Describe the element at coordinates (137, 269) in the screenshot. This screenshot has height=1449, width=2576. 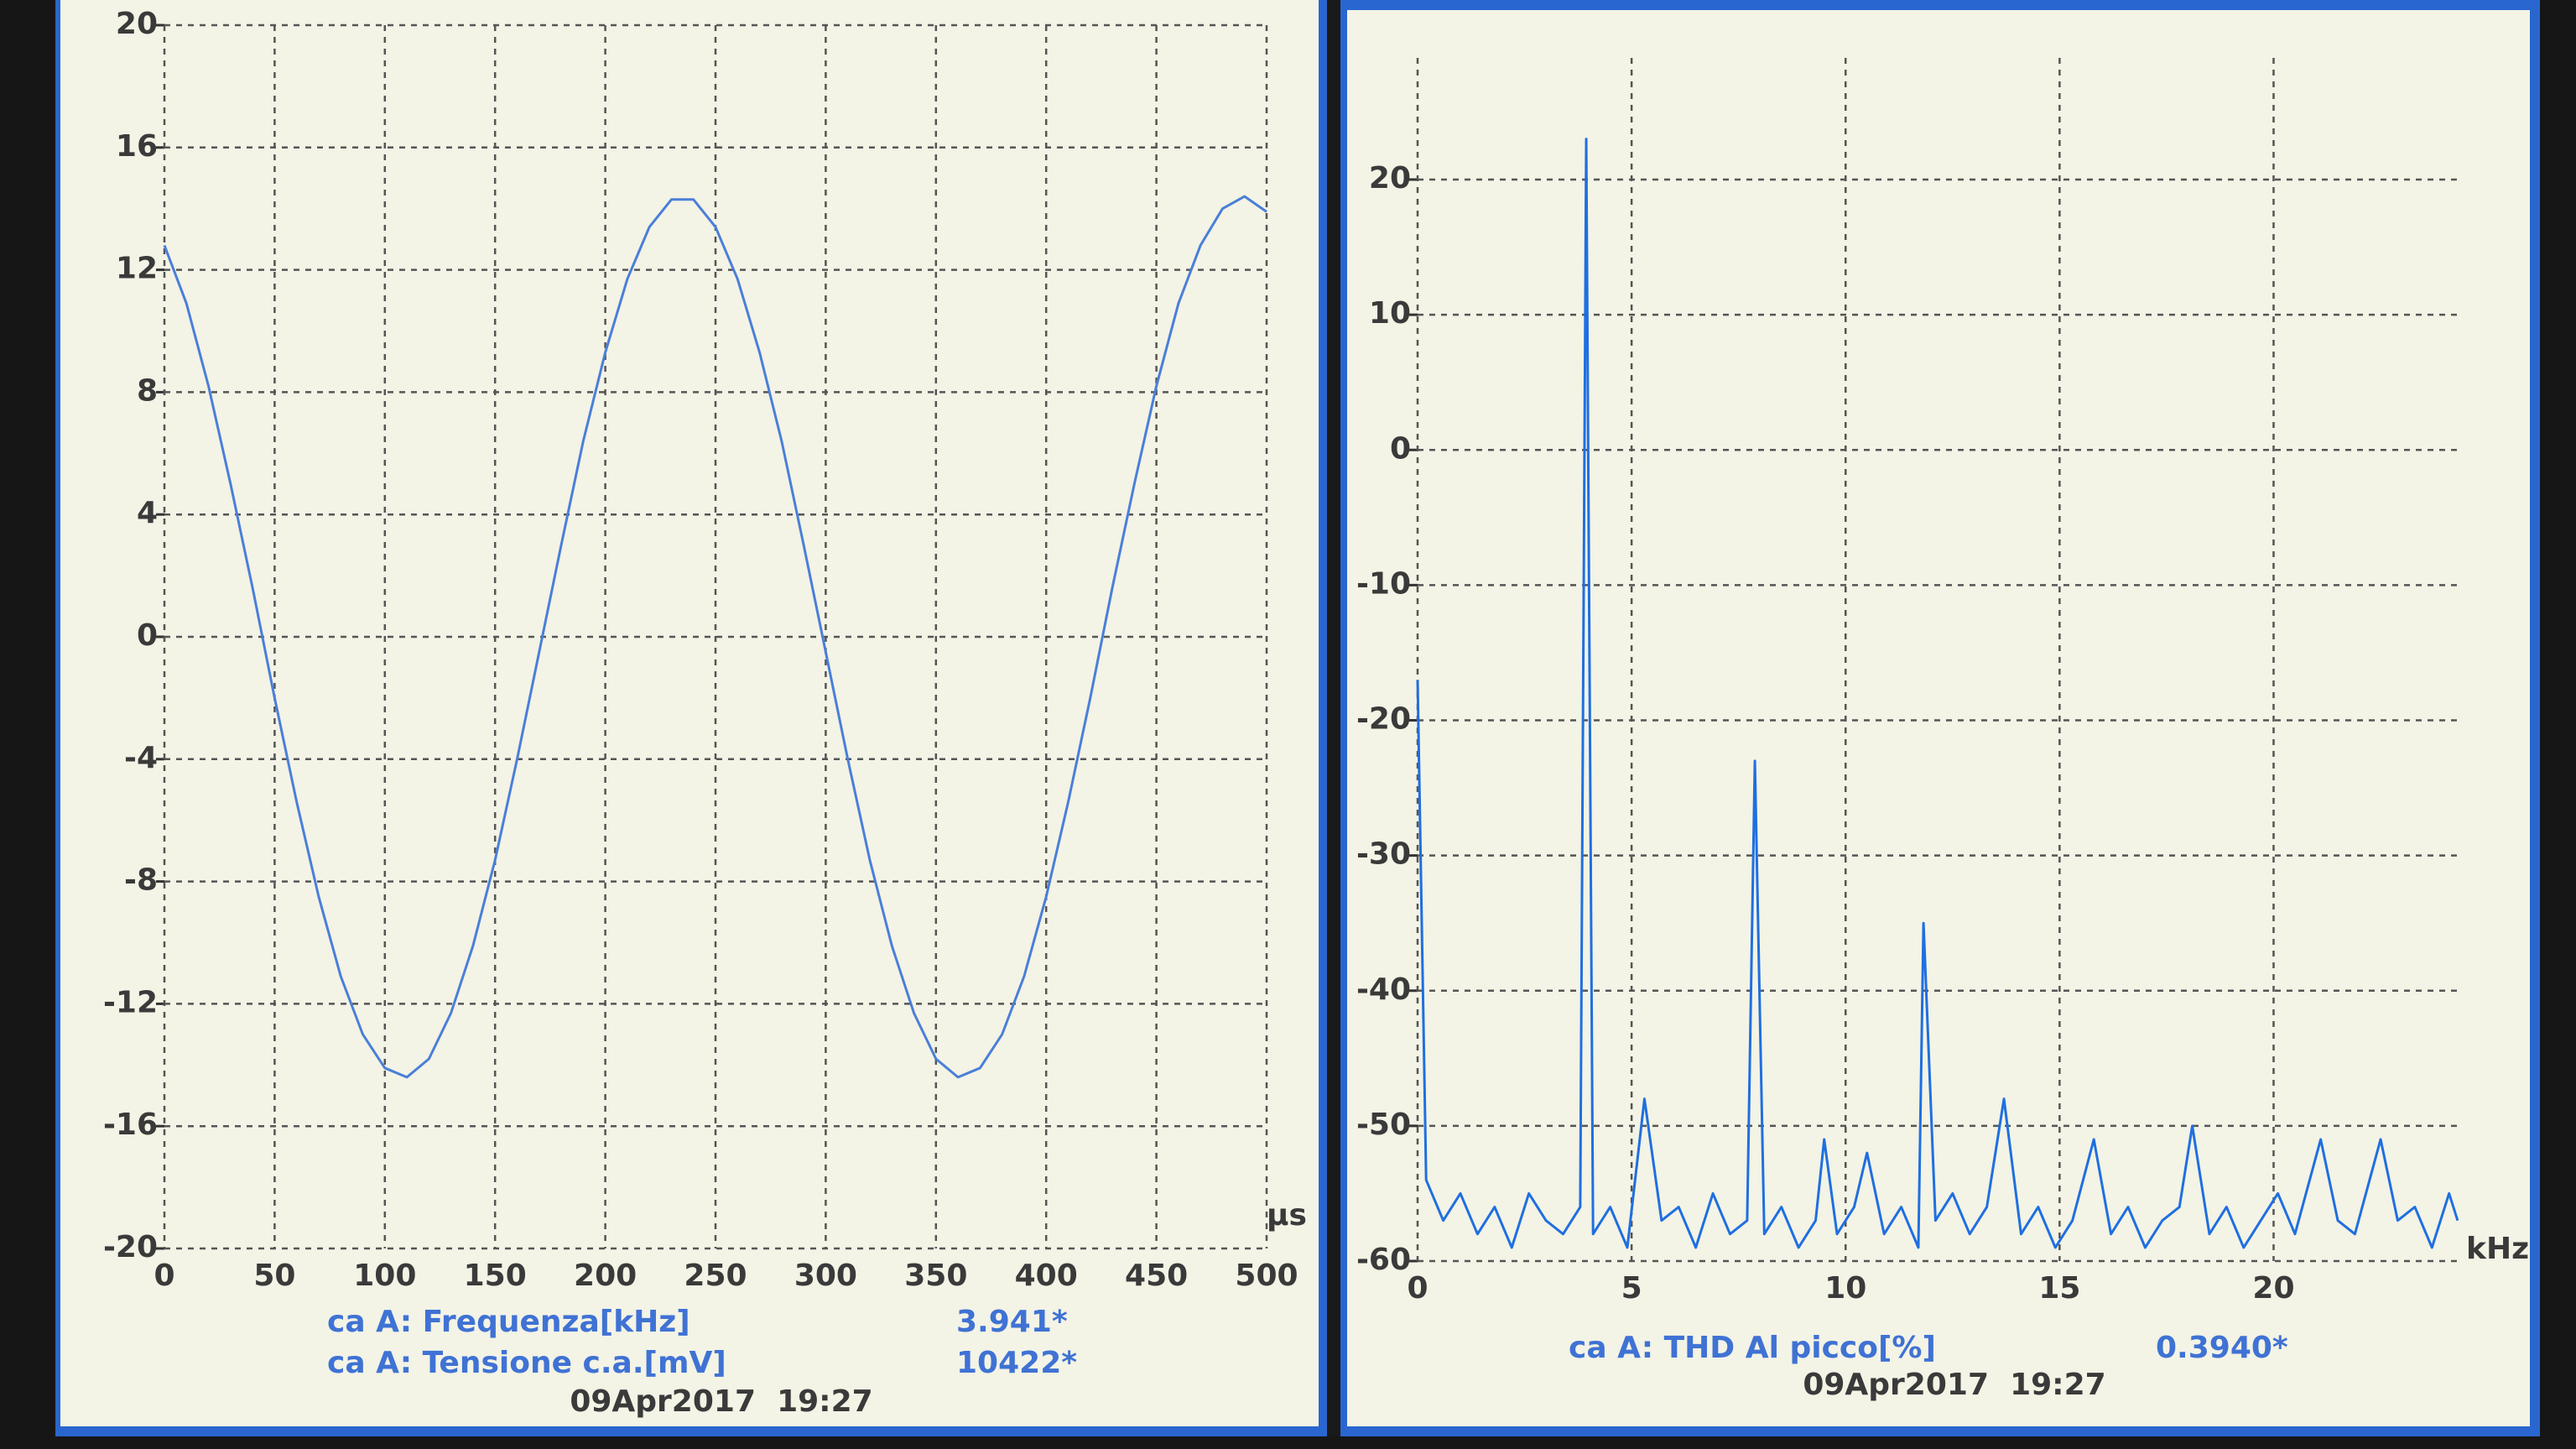
I see `y-tick-label: 12` at that location.